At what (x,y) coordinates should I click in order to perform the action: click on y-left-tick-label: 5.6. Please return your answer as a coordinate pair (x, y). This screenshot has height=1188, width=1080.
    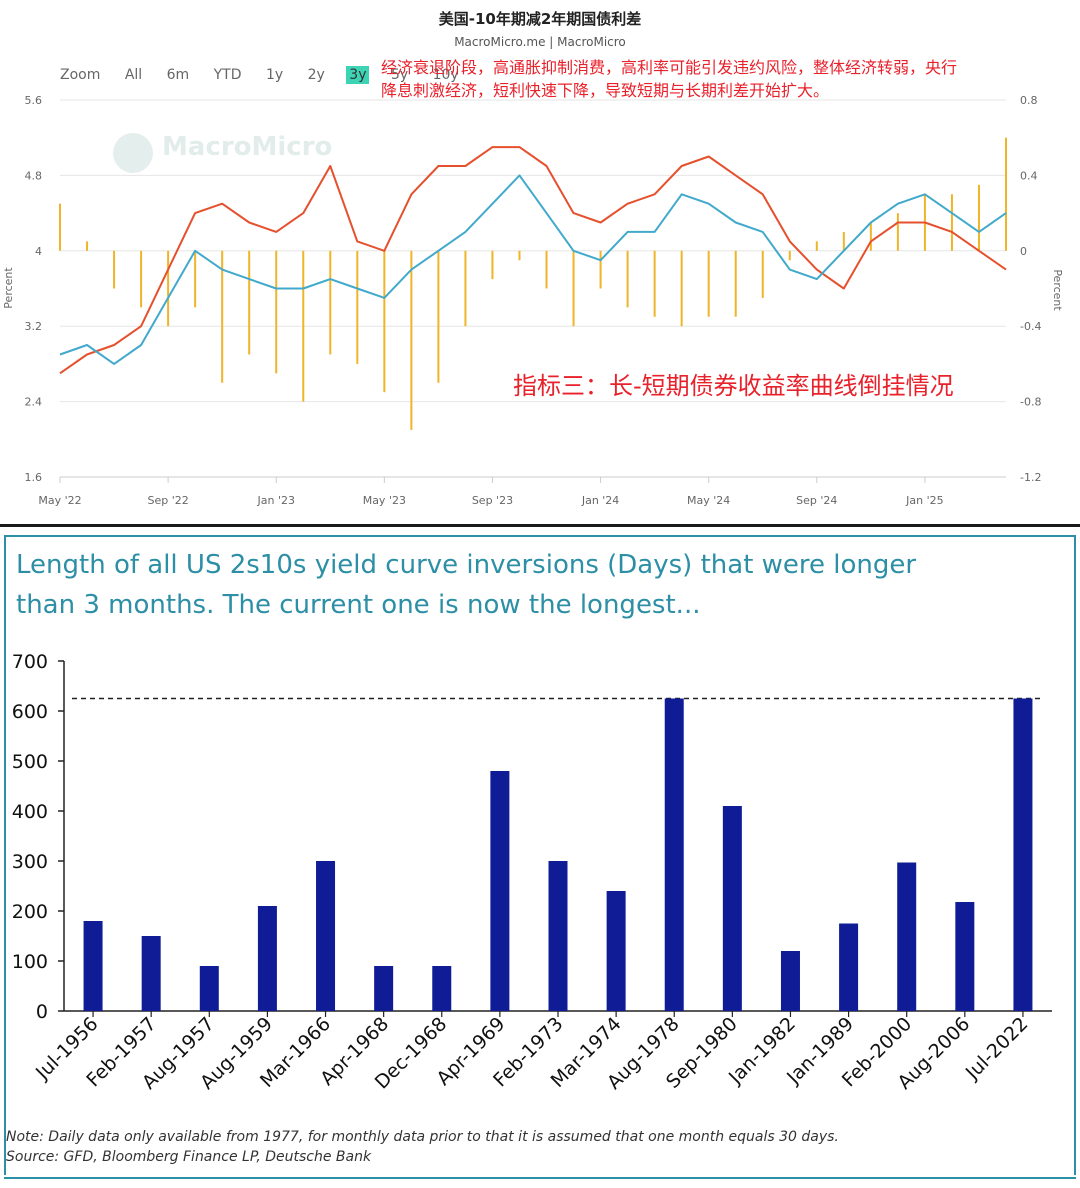
    Looking at the image, I should click on (34, 100).